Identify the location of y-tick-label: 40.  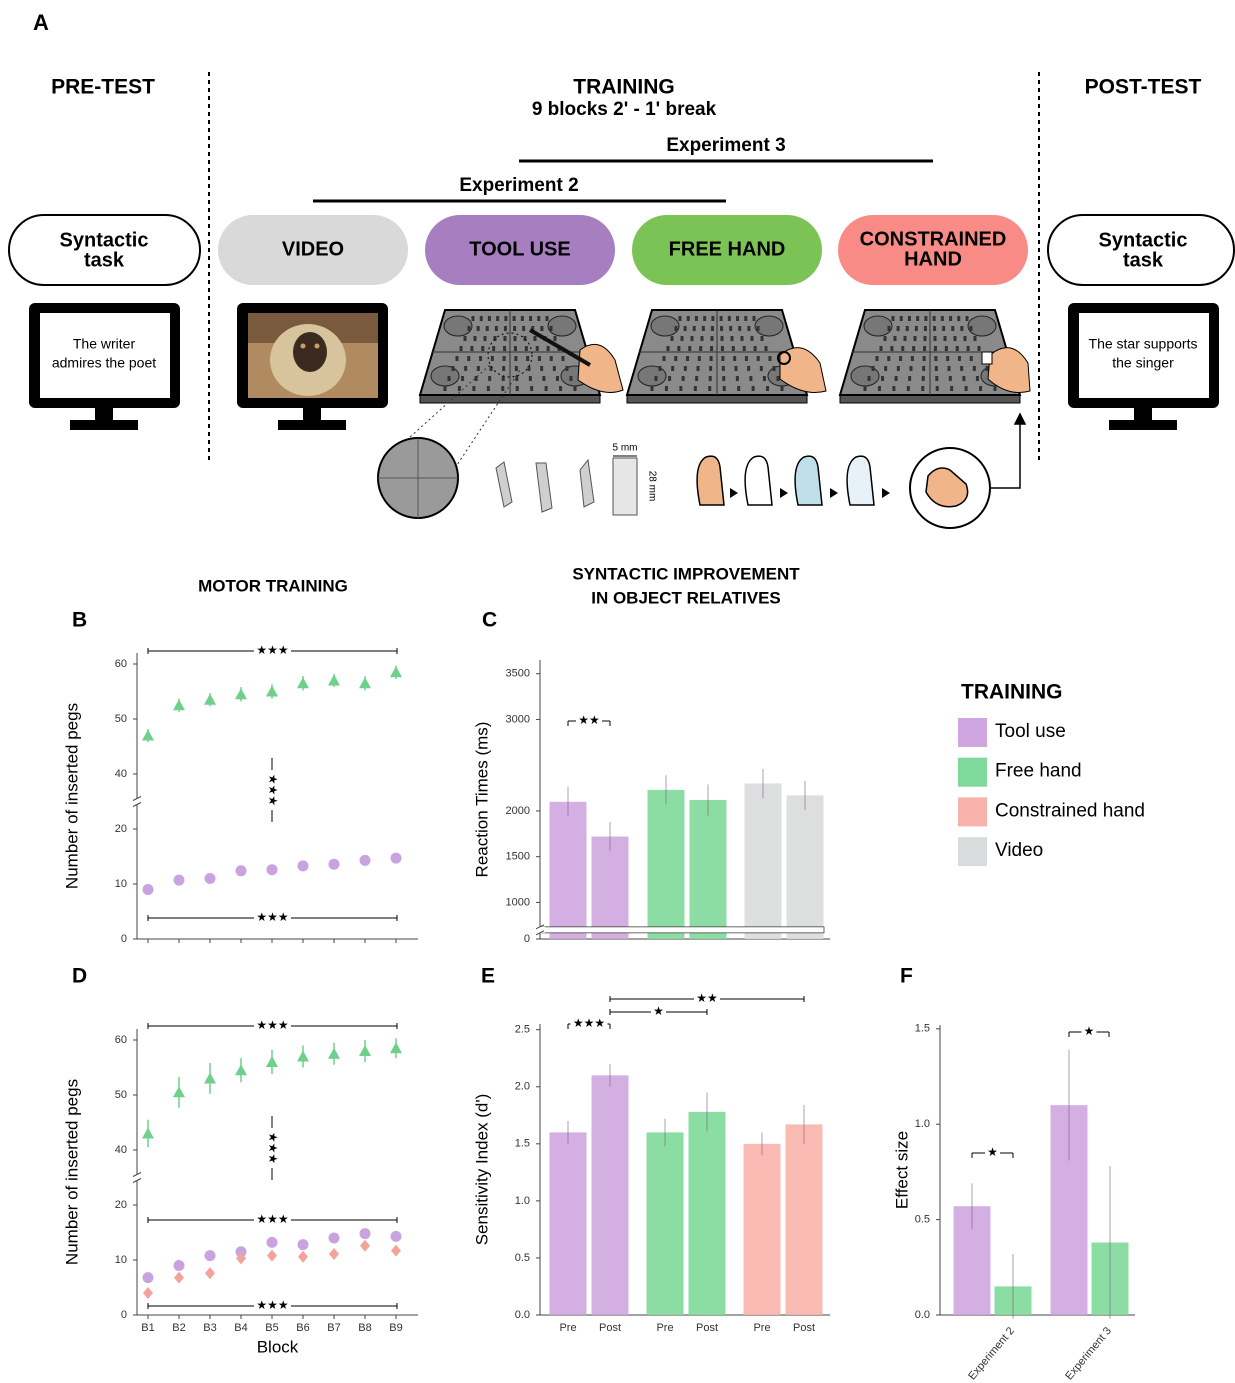
(121, 774).